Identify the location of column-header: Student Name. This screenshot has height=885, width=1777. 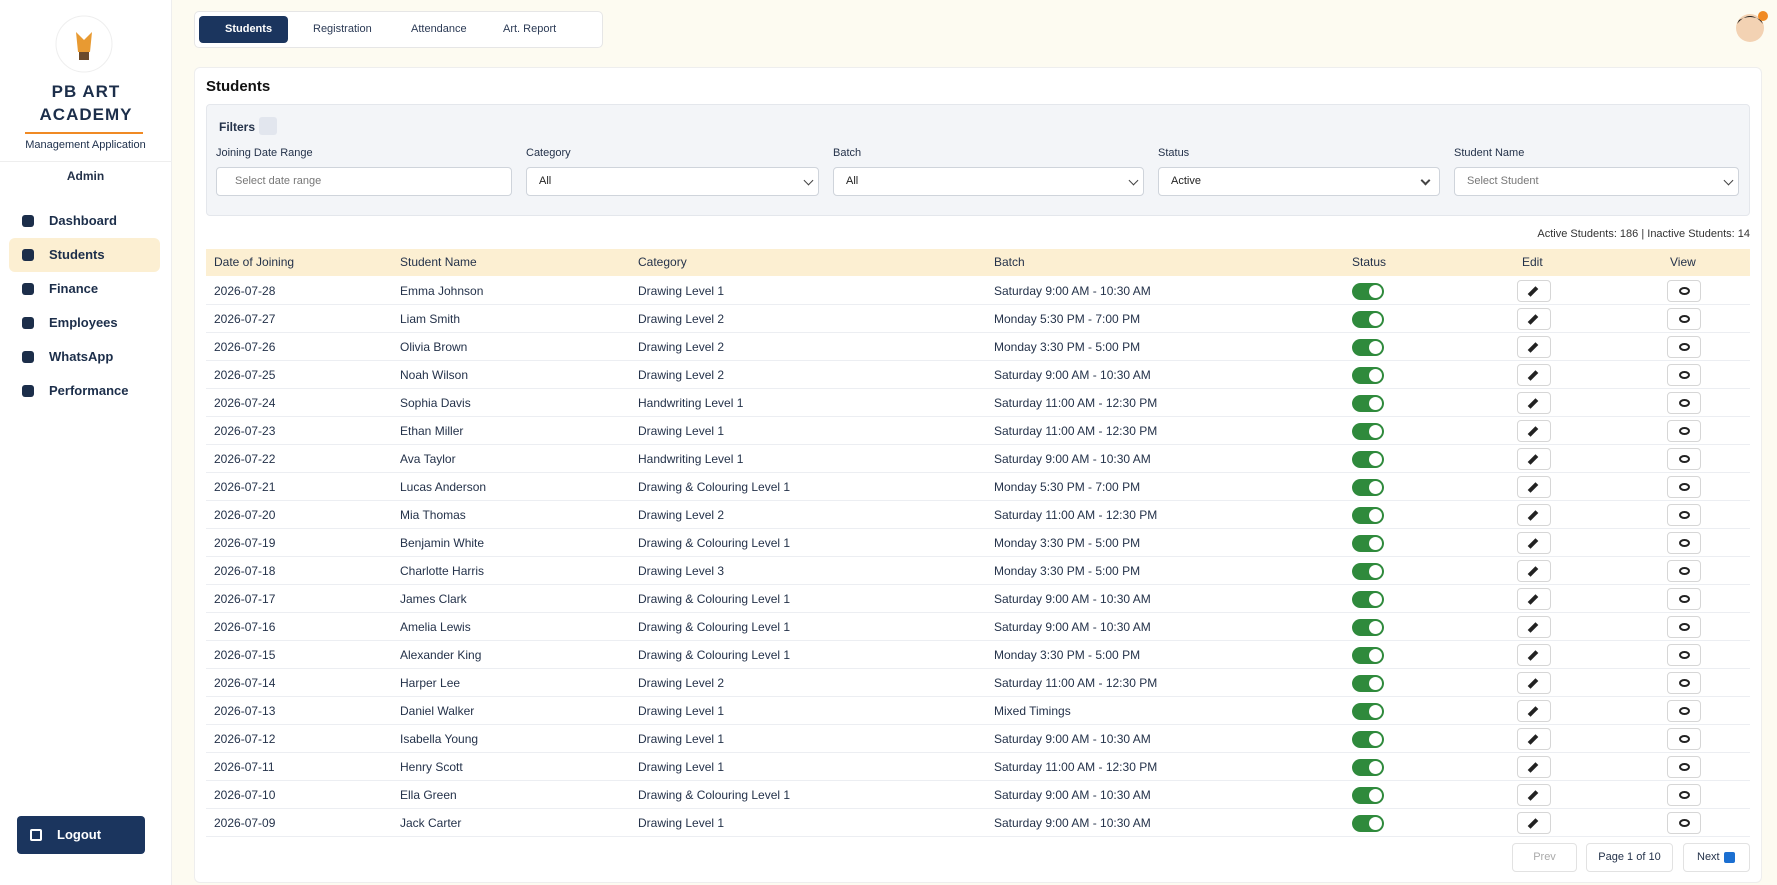
(438, 262).